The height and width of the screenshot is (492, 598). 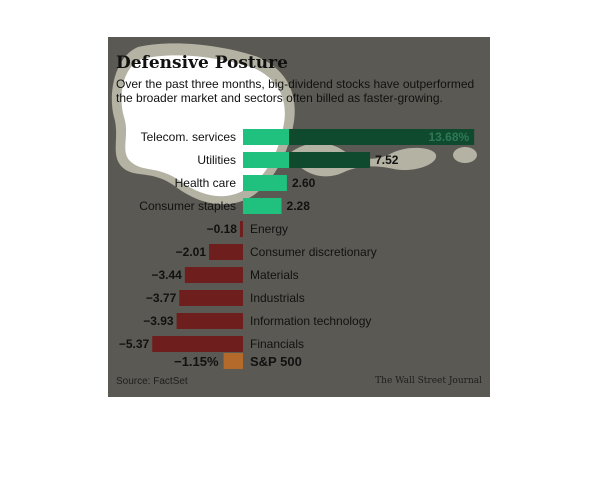 I want to click on value-label-2: 2.60, so click(x=304, y=183).